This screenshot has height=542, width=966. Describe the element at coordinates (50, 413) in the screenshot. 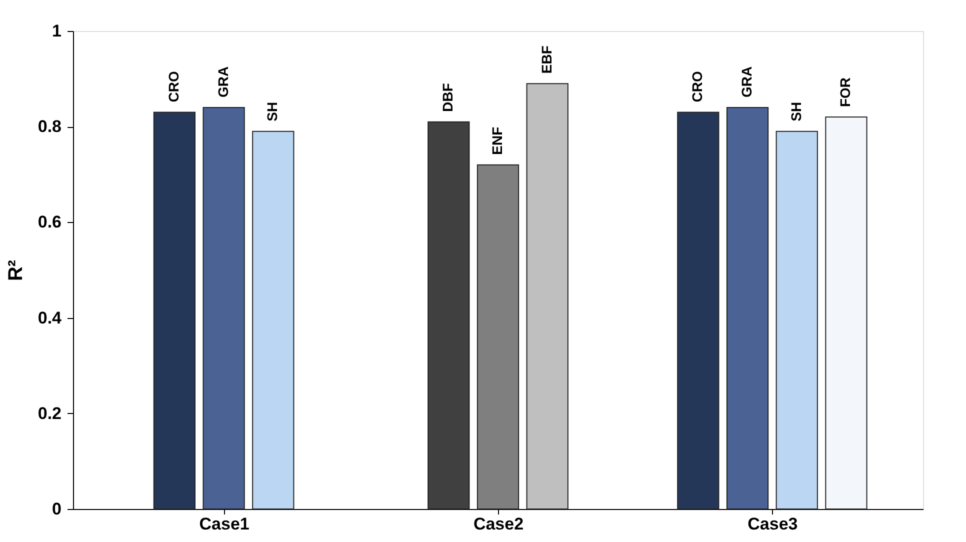

I see `y-tick-label: 0.2` at that location.